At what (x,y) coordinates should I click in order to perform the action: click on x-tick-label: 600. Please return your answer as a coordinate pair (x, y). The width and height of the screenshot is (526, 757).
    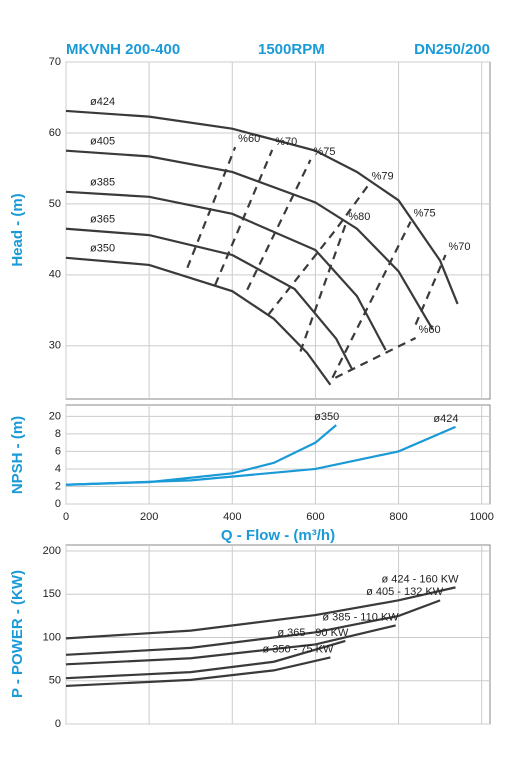
    Looking at the image, I should click on (315, 517).